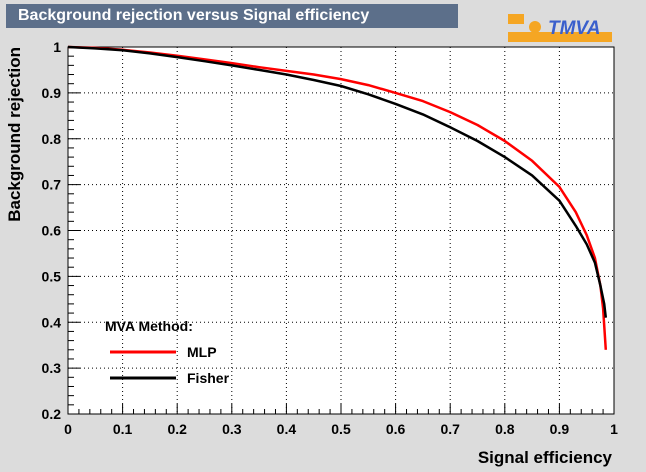 The image size is (646, 472). What do you see at coordinates (167, 352) in the screenshot?
I see `legend: MVA Method: MLP Fisher` at bounding box center [167, 352].